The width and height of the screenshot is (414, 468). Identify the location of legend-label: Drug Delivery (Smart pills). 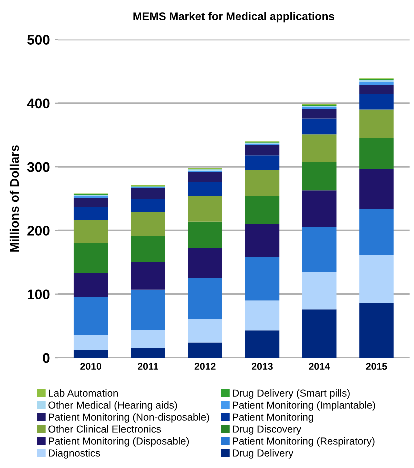
(291, 394).